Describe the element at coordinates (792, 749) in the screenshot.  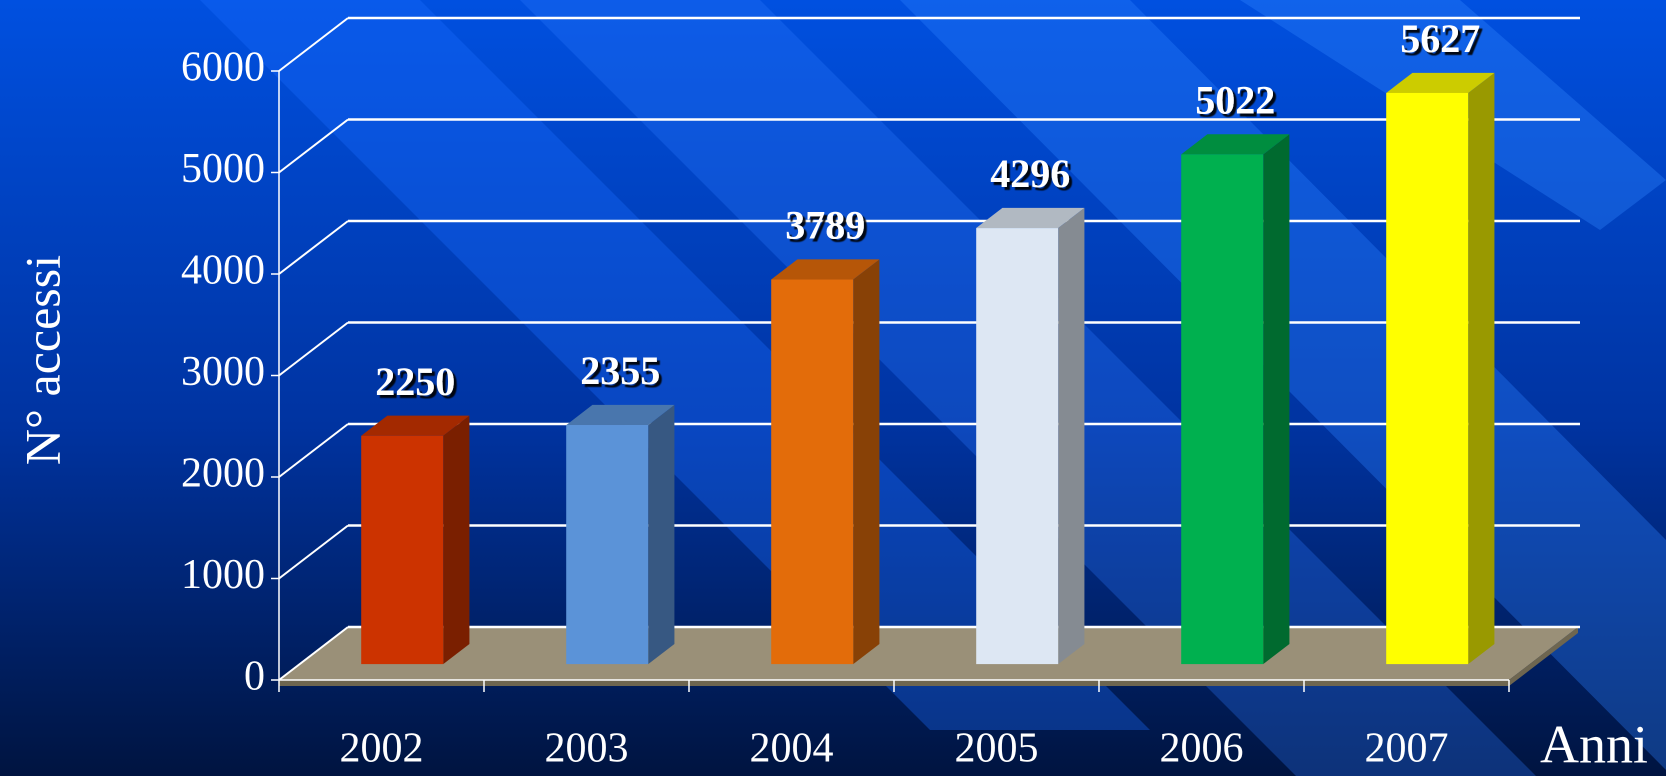
I see `x-tick-label: 2004` at that location.